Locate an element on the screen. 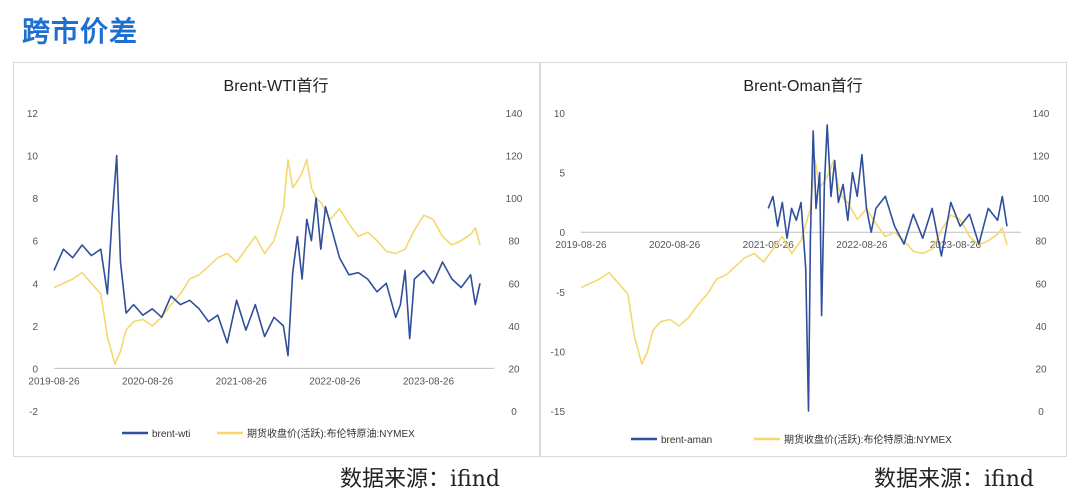 The image size is (1080, 500). left-axis-tick-label: 8 is located at coordinates (35, 199).